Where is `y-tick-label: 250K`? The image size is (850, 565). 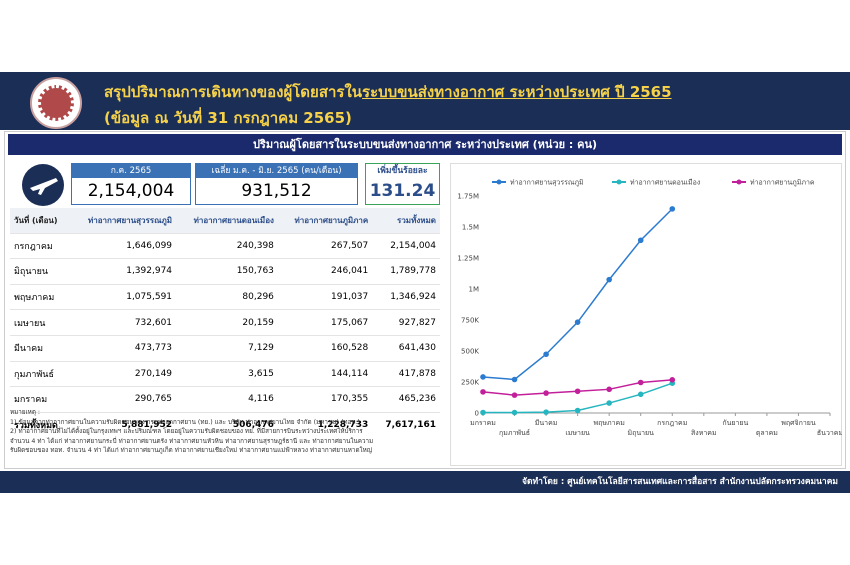
y-tick-label: 250K is located at coordinates (470, 383).